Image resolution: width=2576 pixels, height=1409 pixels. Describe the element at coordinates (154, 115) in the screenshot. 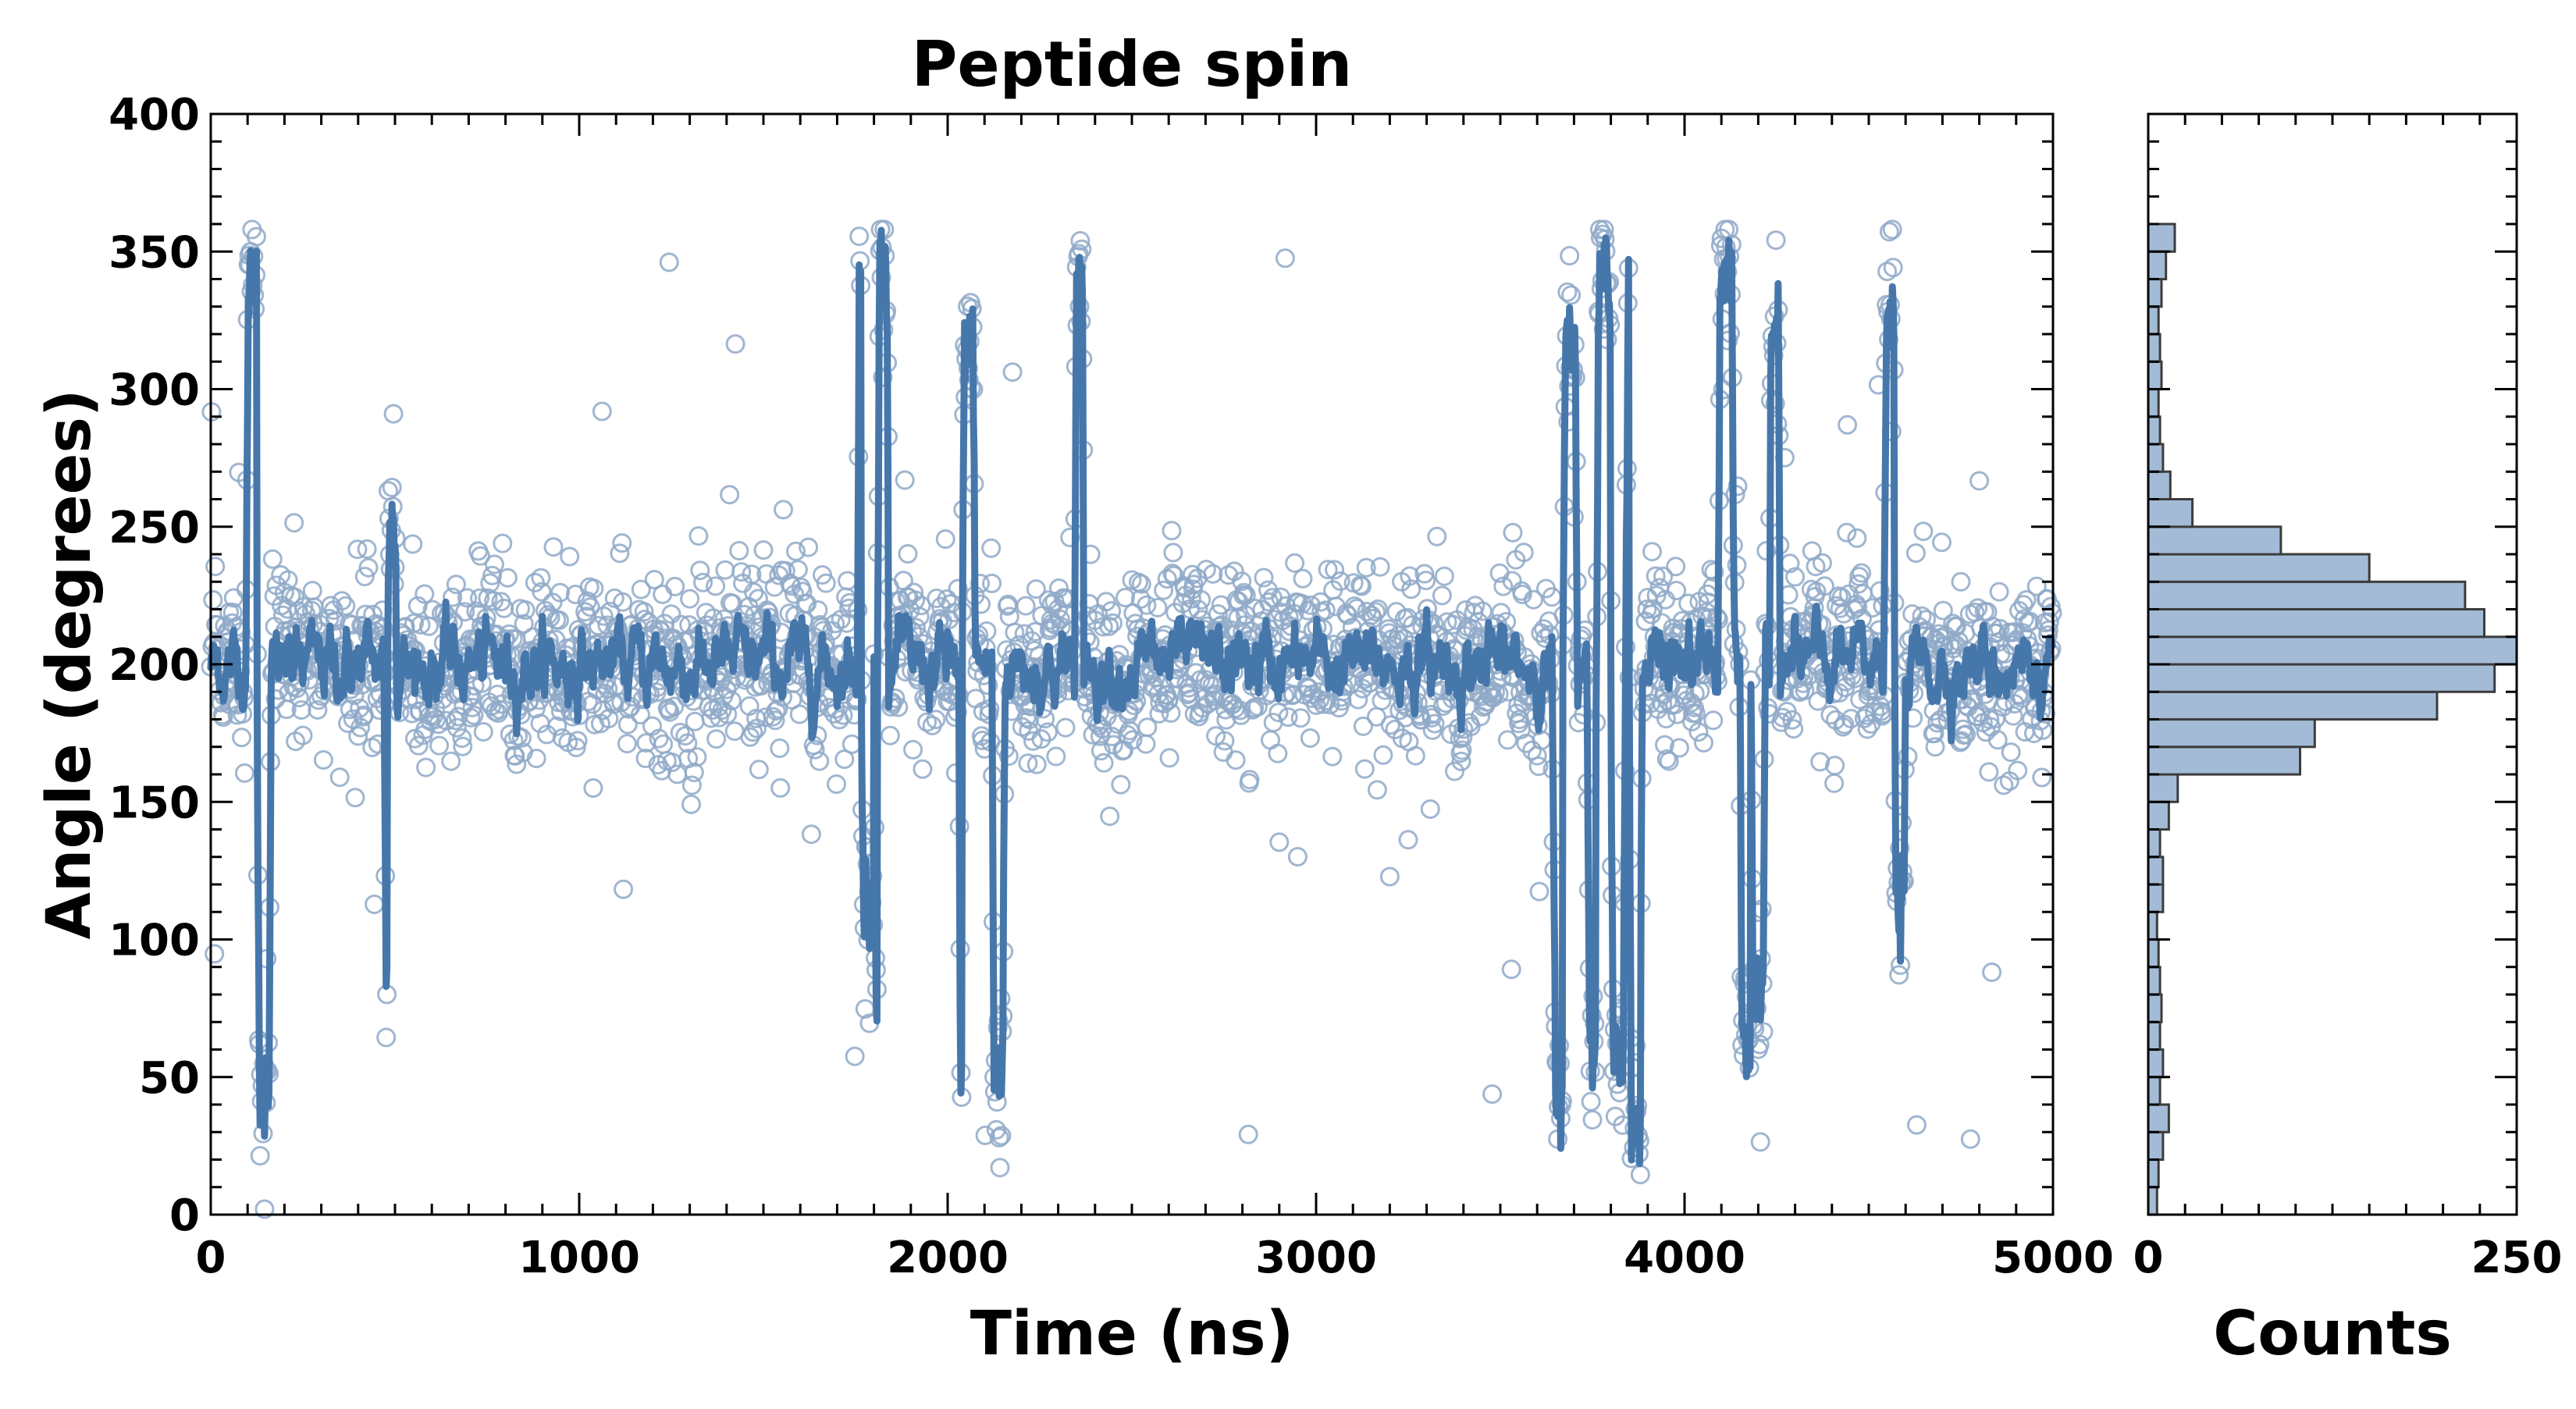

I see `y-tick-label: 400` at that location.